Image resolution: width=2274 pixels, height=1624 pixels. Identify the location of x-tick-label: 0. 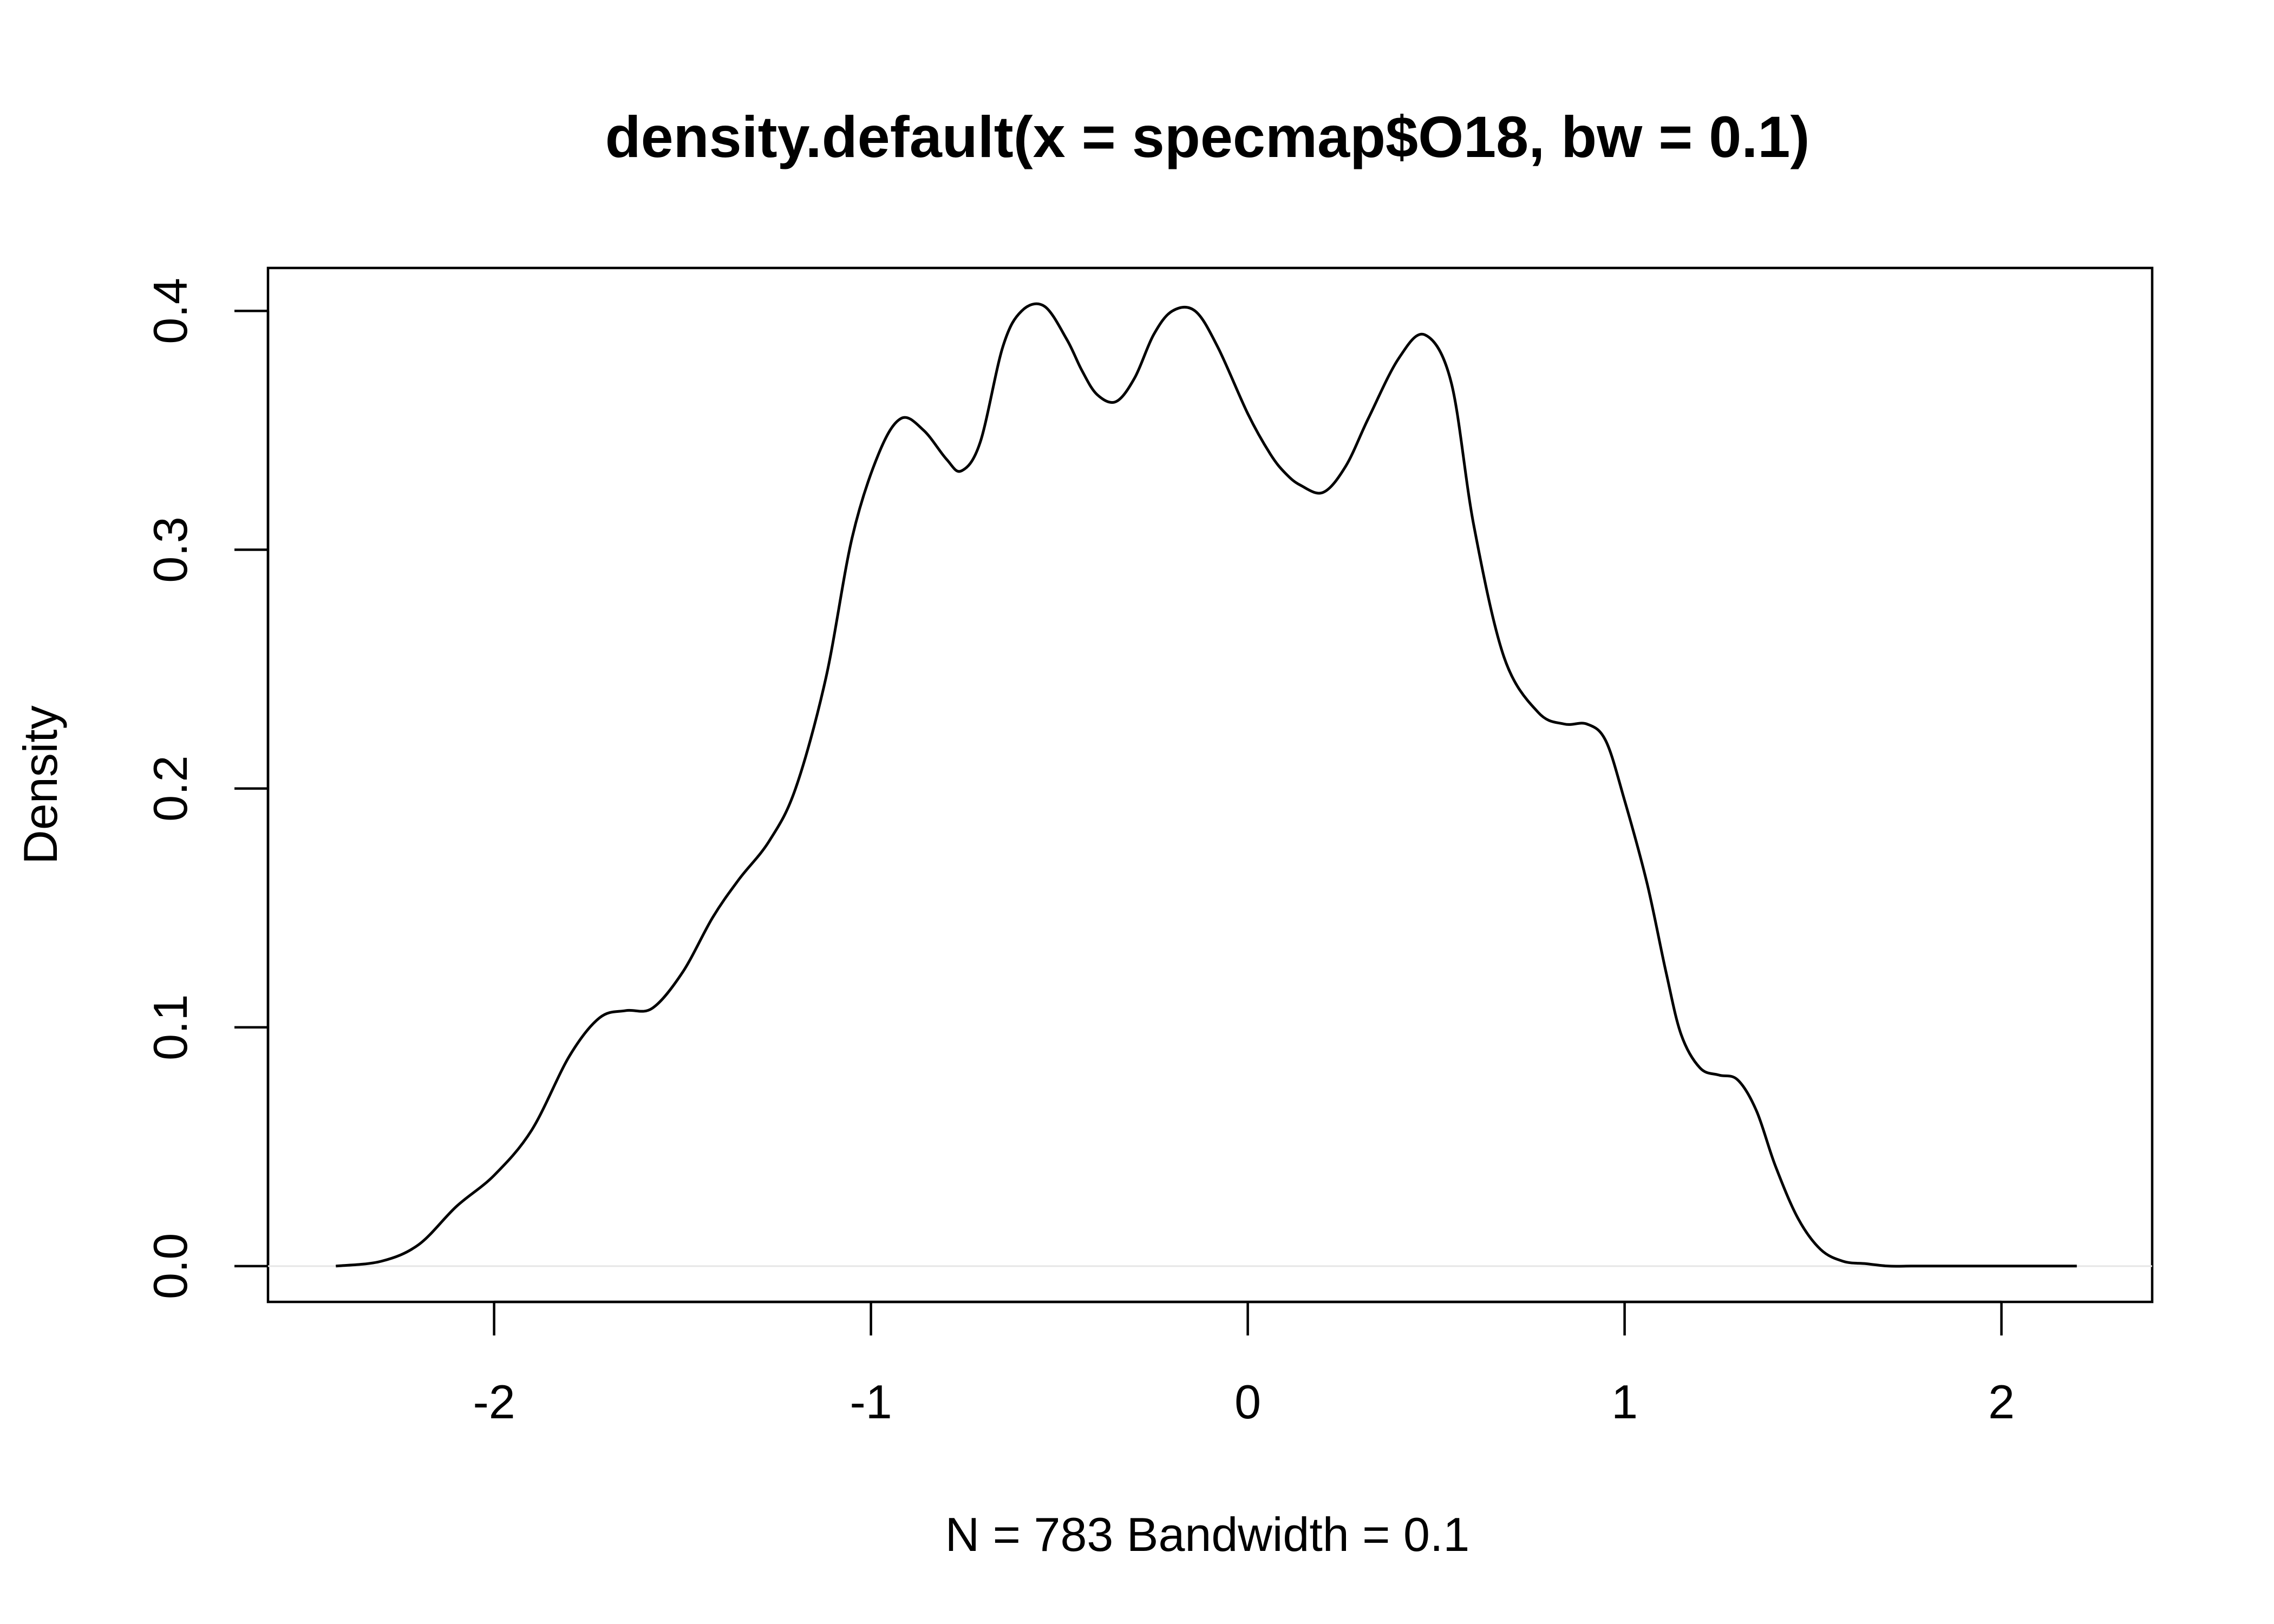
(1247, 1402).